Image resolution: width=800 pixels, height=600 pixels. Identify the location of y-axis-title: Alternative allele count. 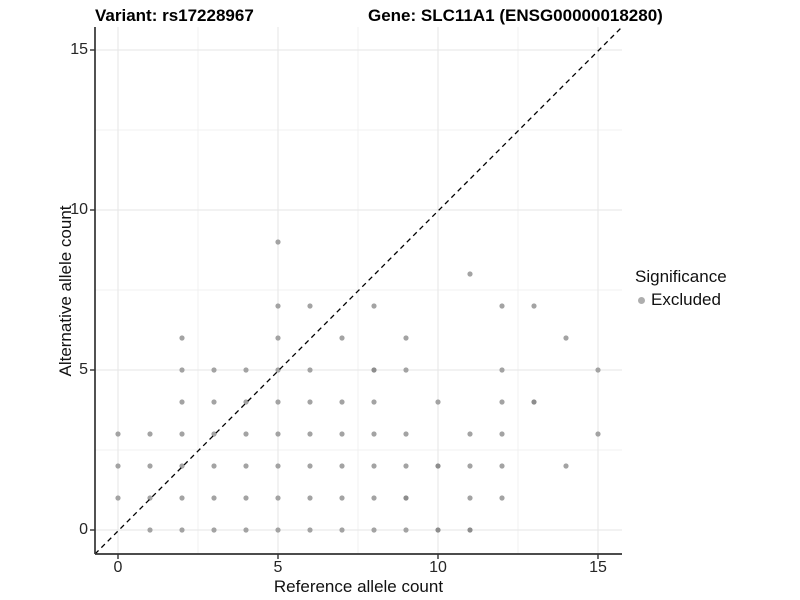
(65, 291).